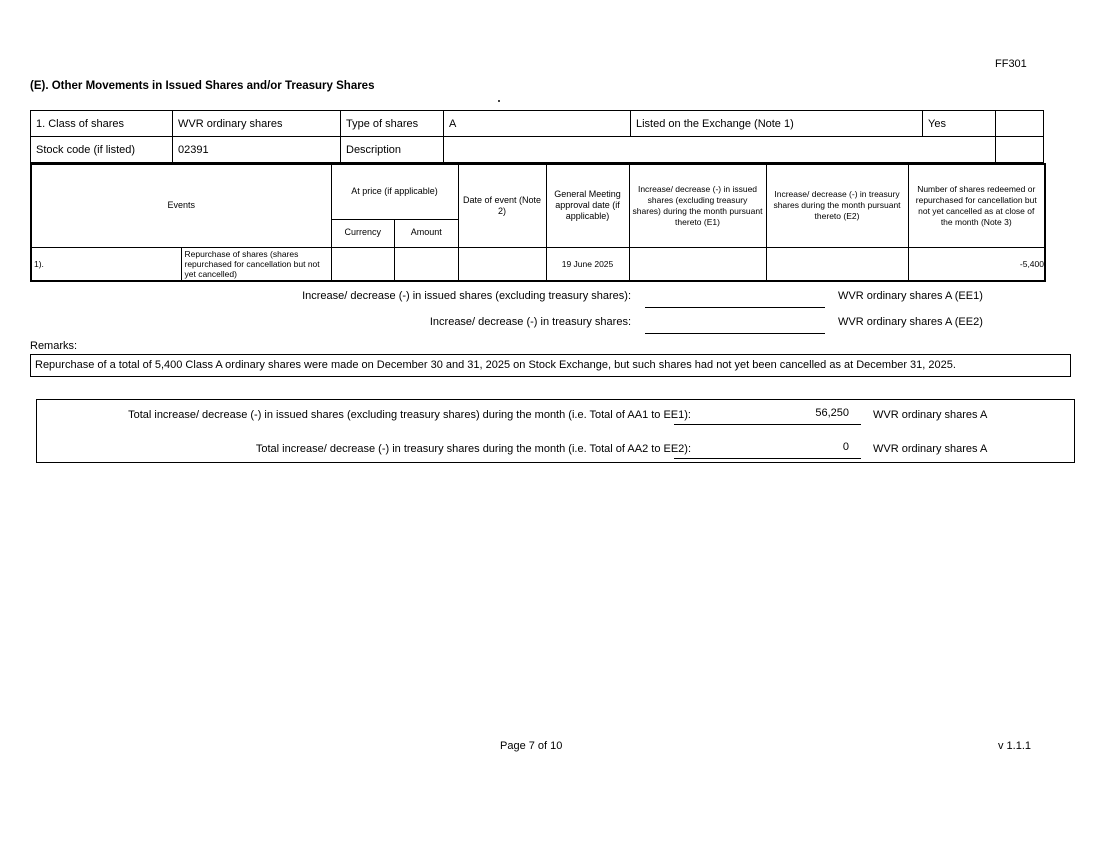 The width and height of the screenshot is (1100, 849). Describe the element at coordinates (735, 326) in the screenshot. I see `ee2-value-line` at that location.